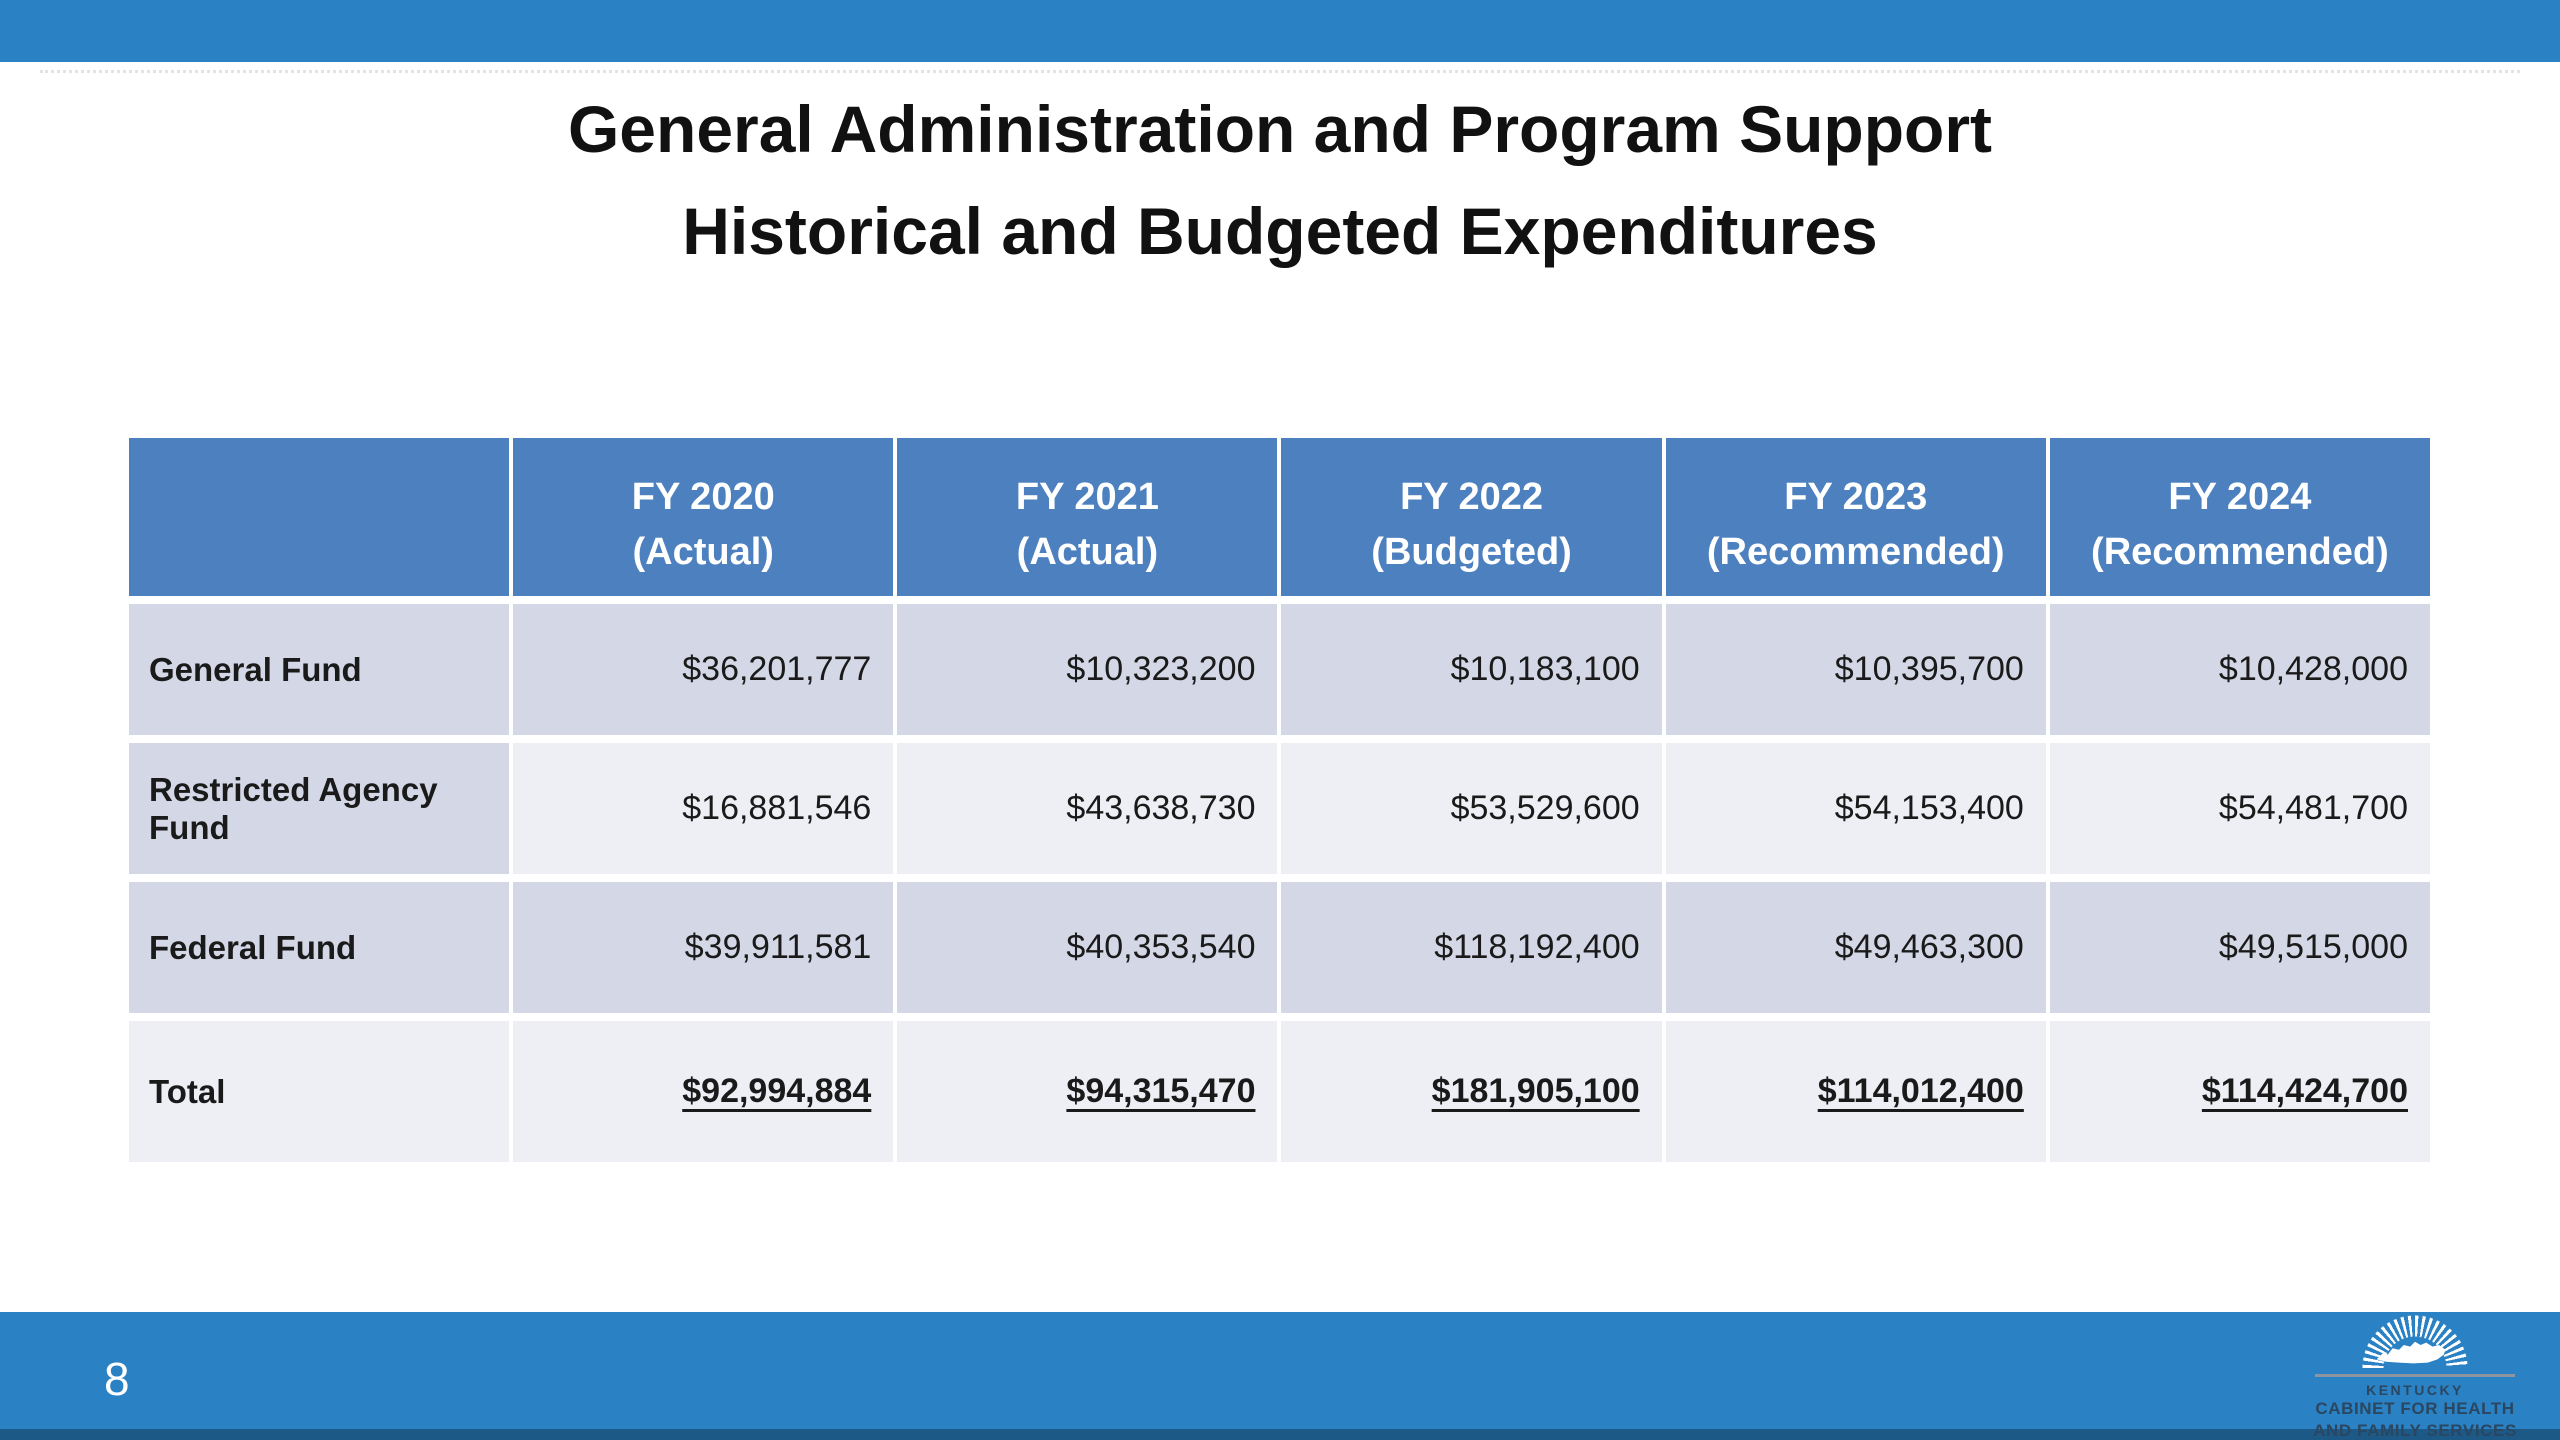 This screenshot has height=1440, width=2560. Describe the element at coordinates (703, 808) in the screenshot. I see `table-cell: $16,881,546` at that location.